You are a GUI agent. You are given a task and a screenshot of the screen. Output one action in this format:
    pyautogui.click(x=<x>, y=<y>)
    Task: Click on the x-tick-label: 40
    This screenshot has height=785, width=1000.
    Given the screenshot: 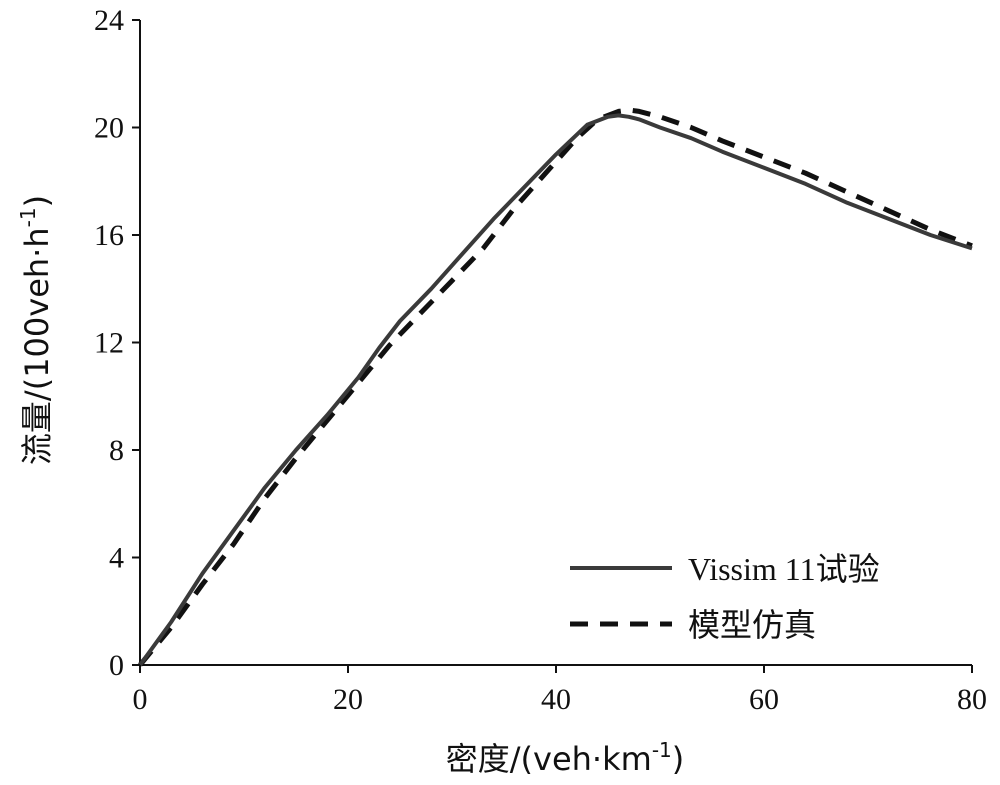 What is the action you would take?
    pyautogui.click(x=556, y=699)
    